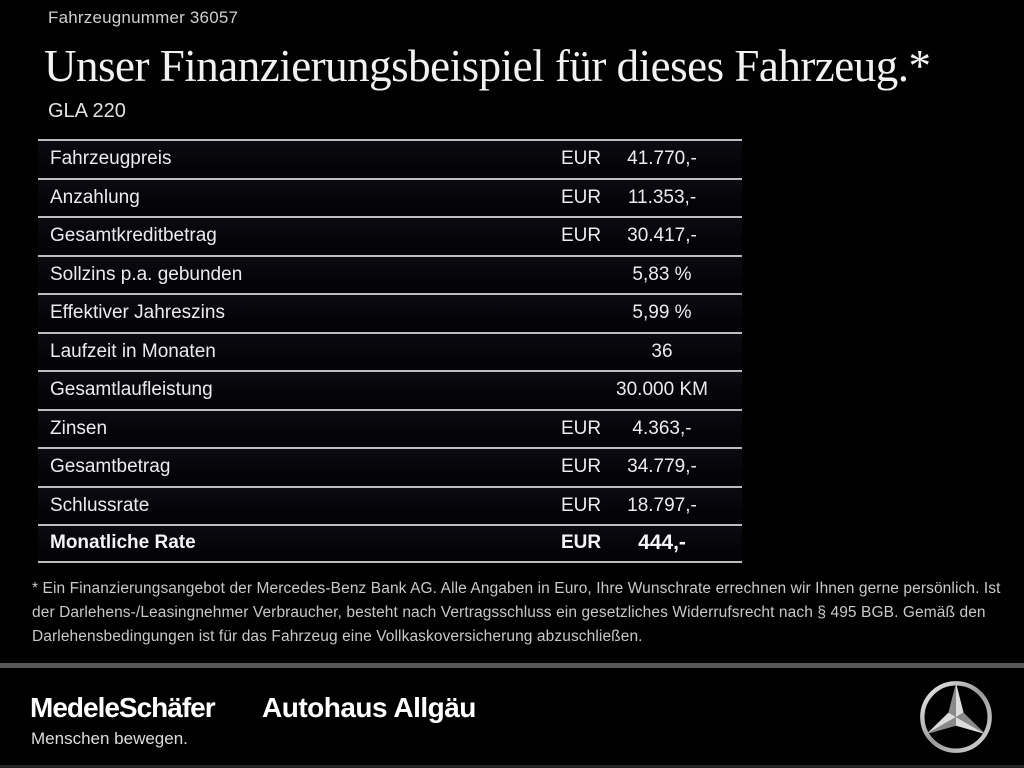 The height and width of the screenshot is (768, 1024). I want to click on table-row: Gesamtlaufleistung 30.000 KM, so click(390, 389).